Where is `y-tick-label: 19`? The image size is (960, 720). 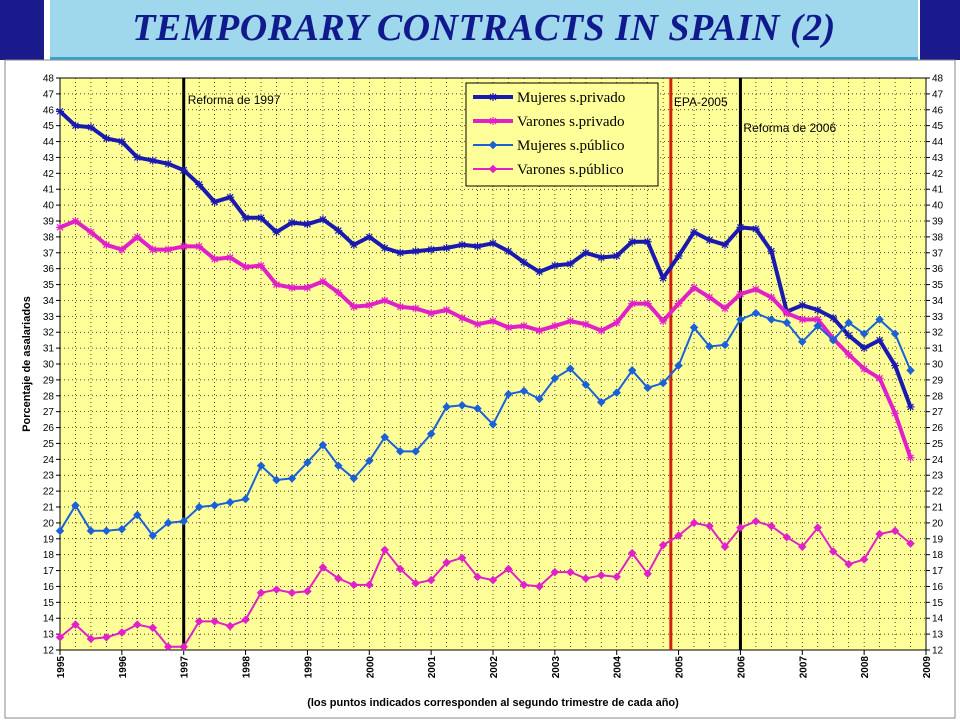
y-tick-label: 19 is located at coordinates (49, 539).